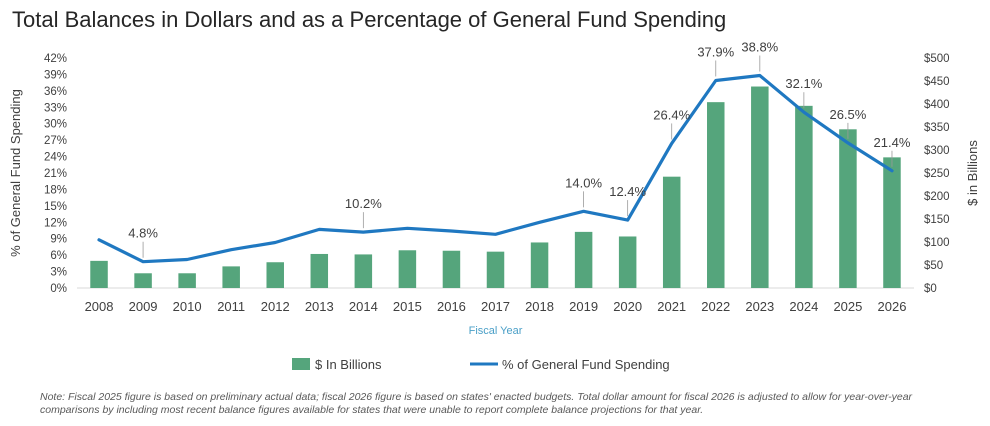 The image size is (990, 426). What do you see at coordinates (55, 141) in the screenshot?
I see `y-left-tick-label: 27%` at bounding box center [55, 141].